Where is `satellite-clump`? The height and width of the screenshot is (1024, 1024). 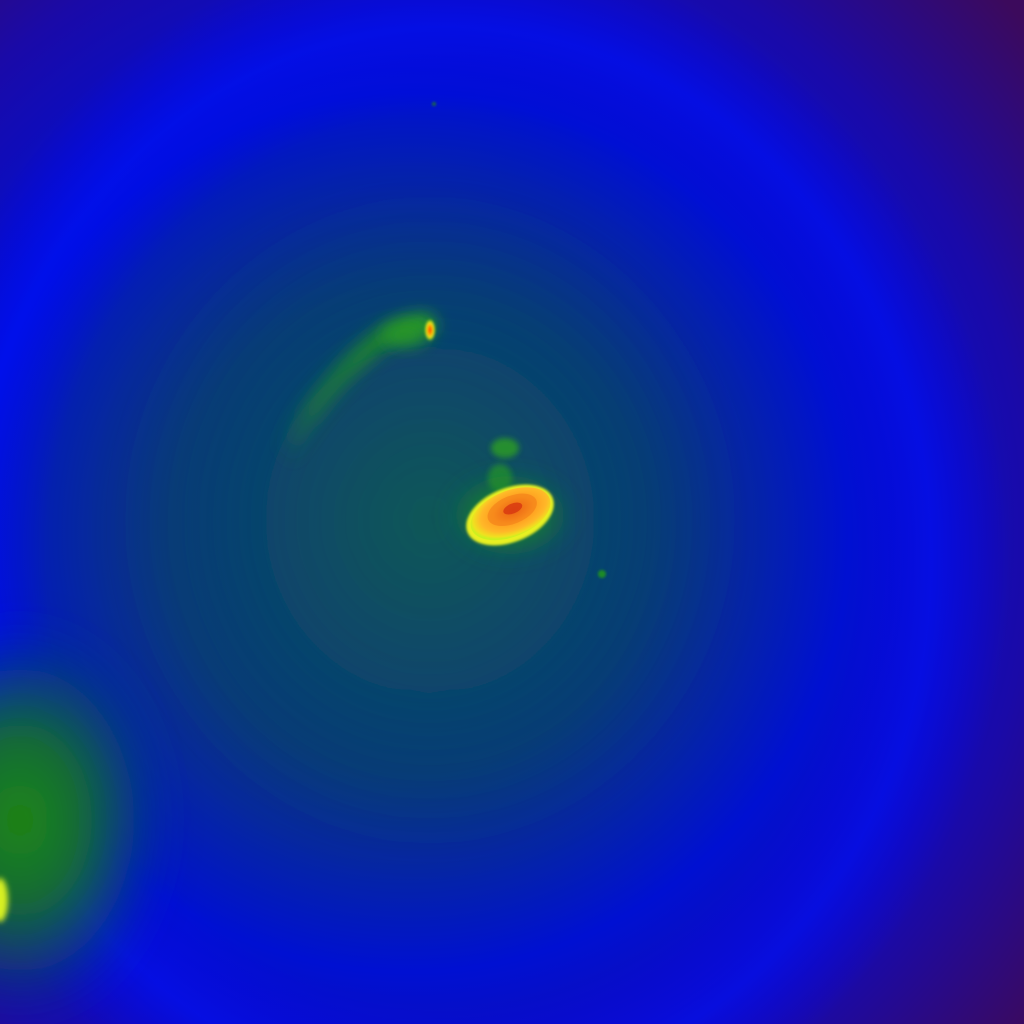
satellite-clump is located at coordinates (505, 448).